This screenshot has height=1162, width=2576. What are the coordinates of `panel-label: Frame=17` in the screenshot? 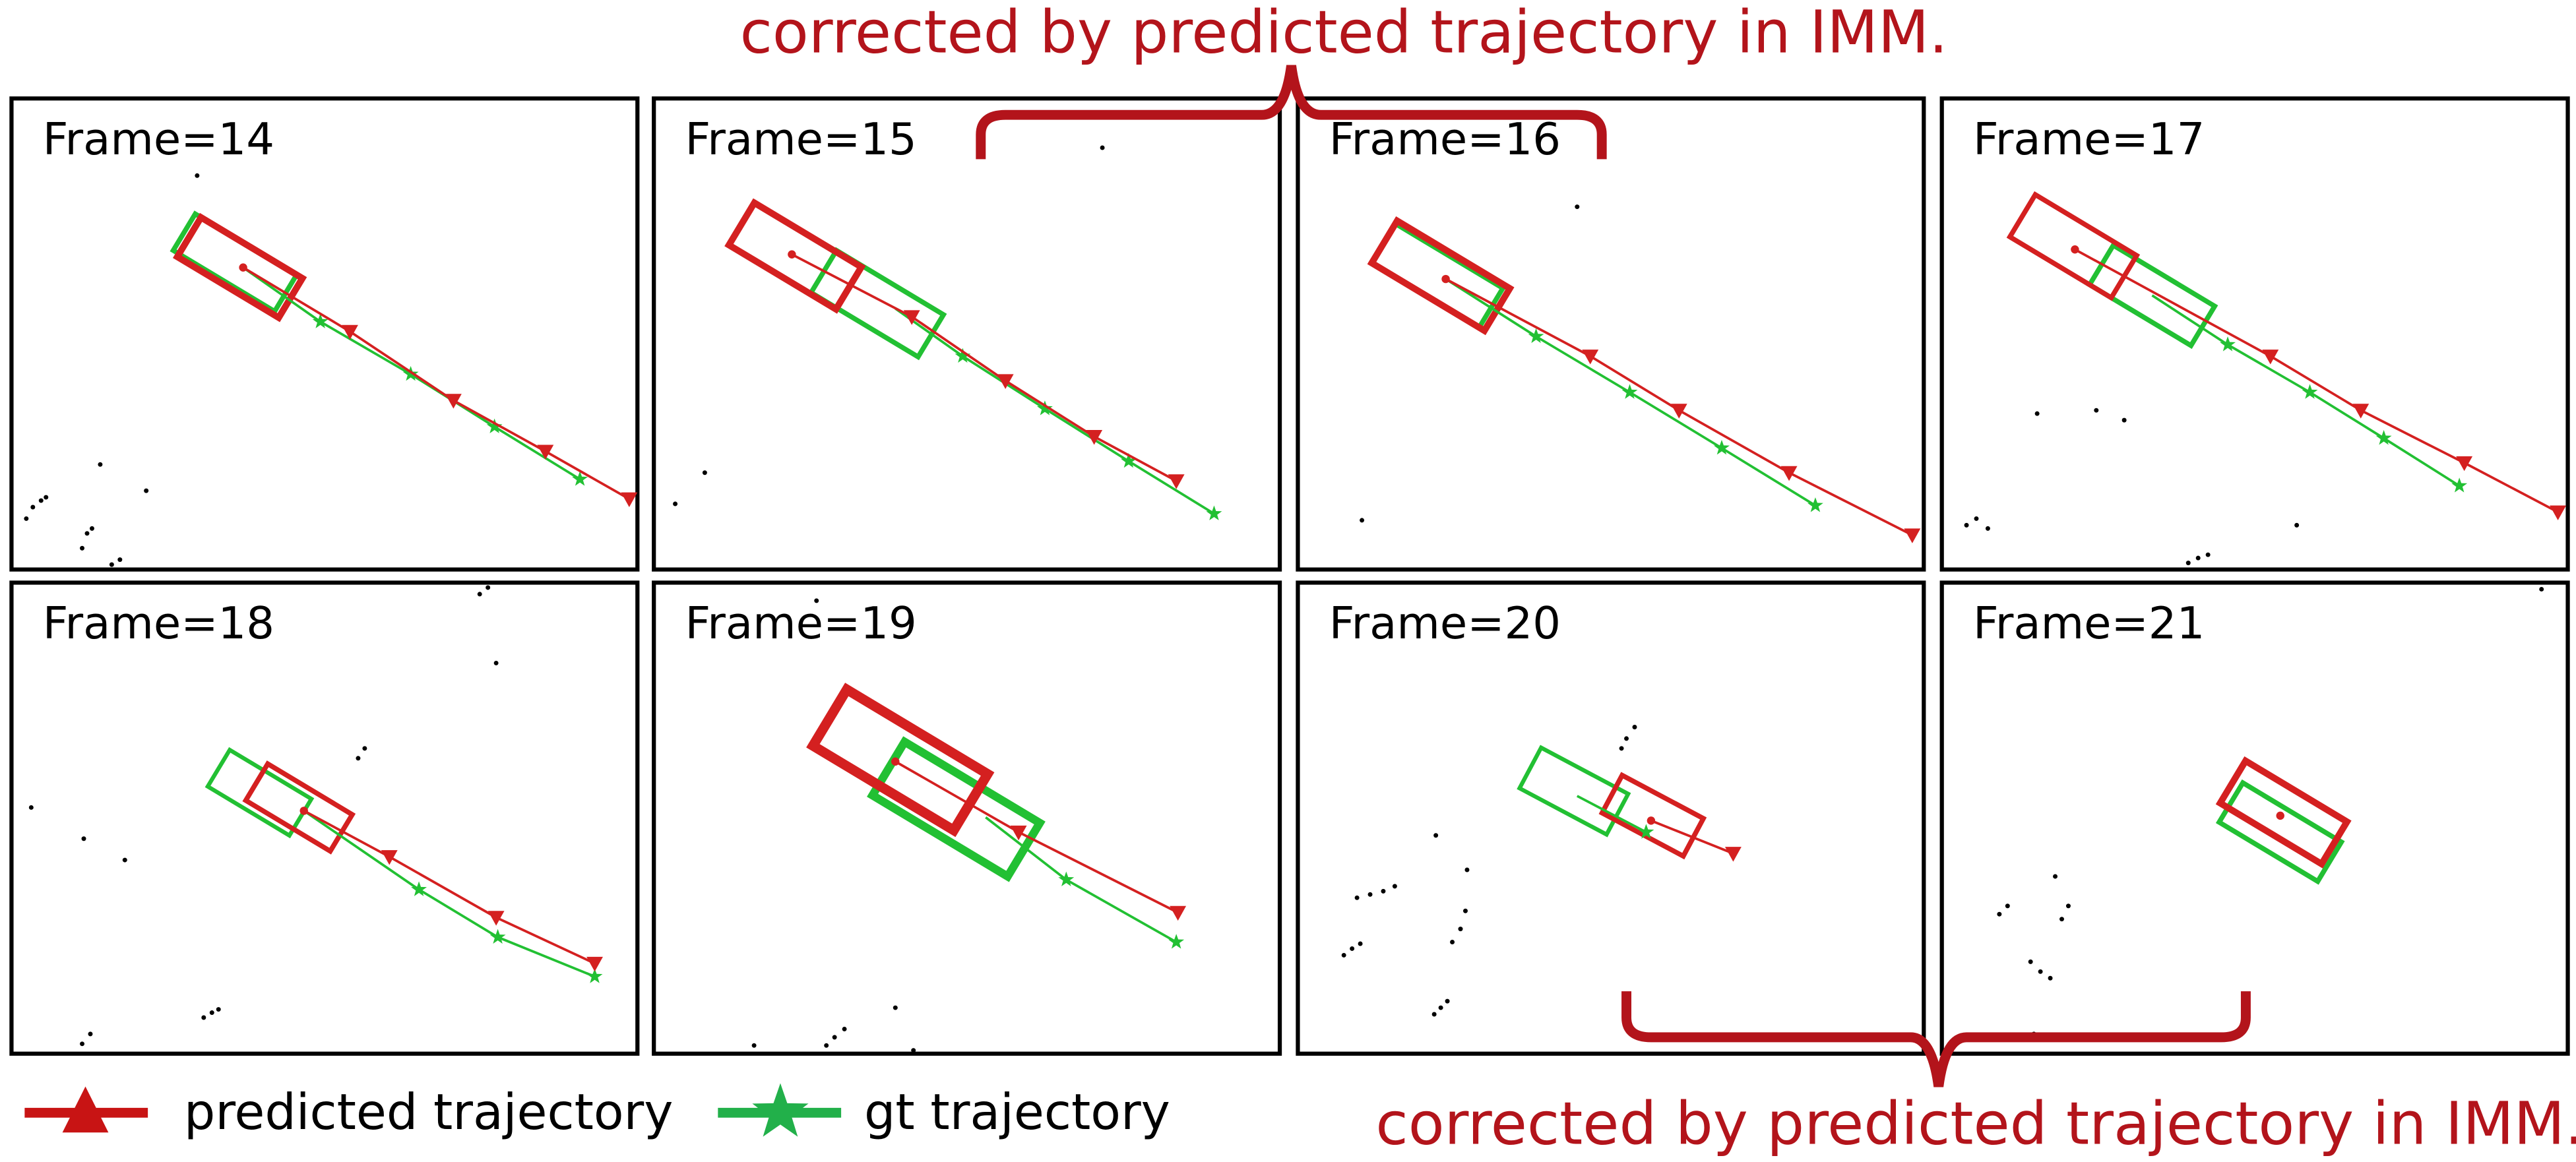 It's located at (2089, 139).